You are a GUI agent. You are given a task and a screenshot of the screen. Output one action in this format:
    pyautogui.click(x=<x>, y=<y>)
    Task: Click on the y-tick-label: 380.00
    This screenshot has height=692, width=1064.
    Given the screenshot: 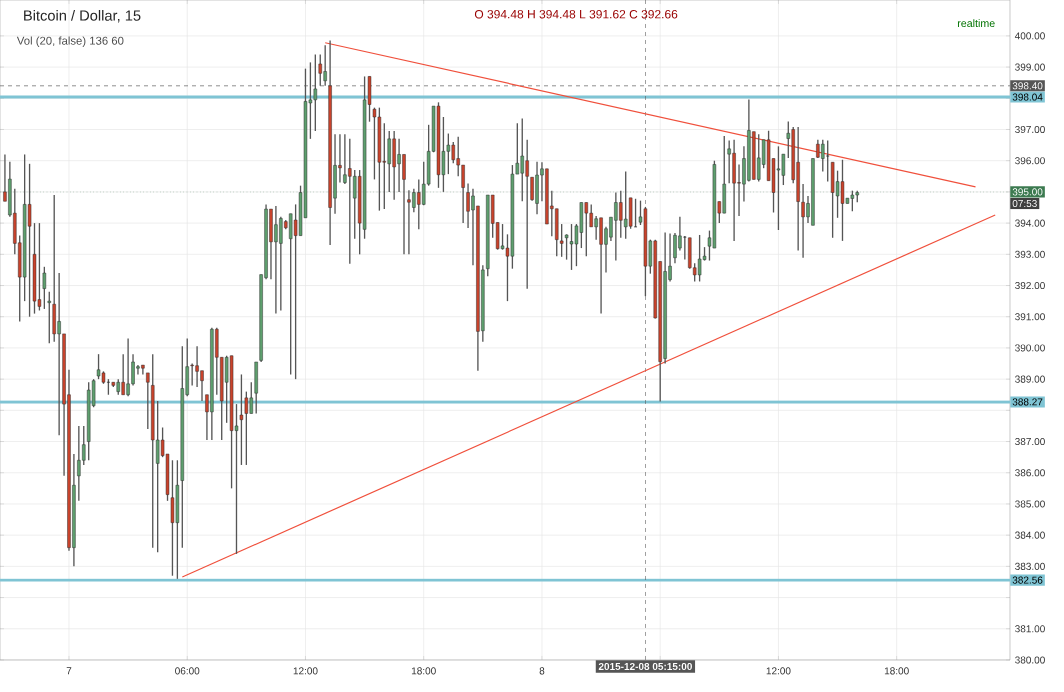 What is the action you would take?
    pyautogui.click(x=1030, y=660)
    